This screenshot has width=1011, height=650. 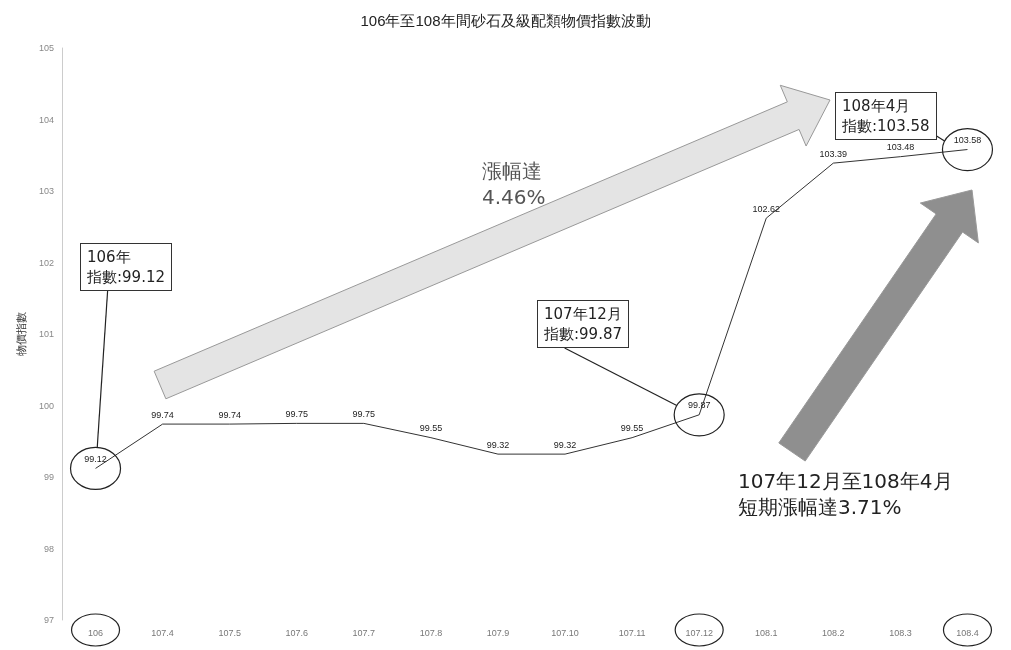 I want to click on annotation: 107年12月, so click(x=583, y=314).